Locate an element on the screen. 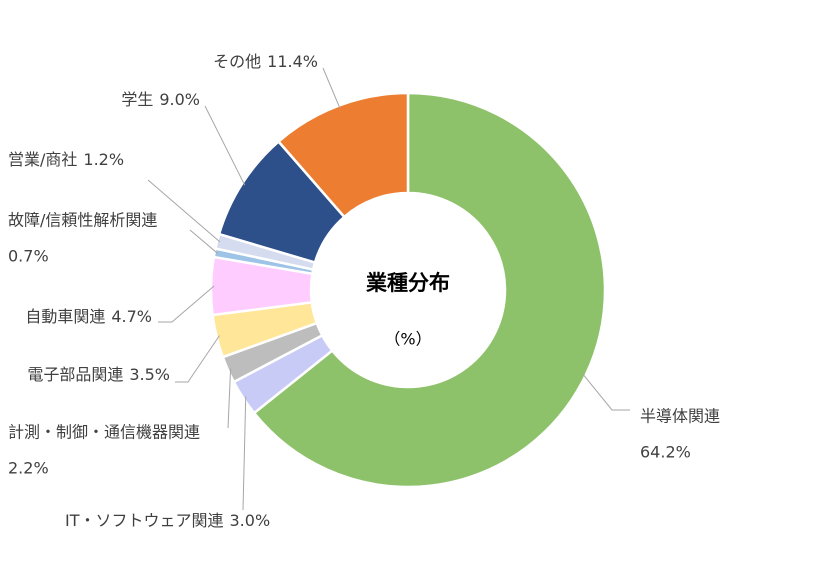  slice-label: 電子部品関連 3.5% is located at coordinates (98, 374).